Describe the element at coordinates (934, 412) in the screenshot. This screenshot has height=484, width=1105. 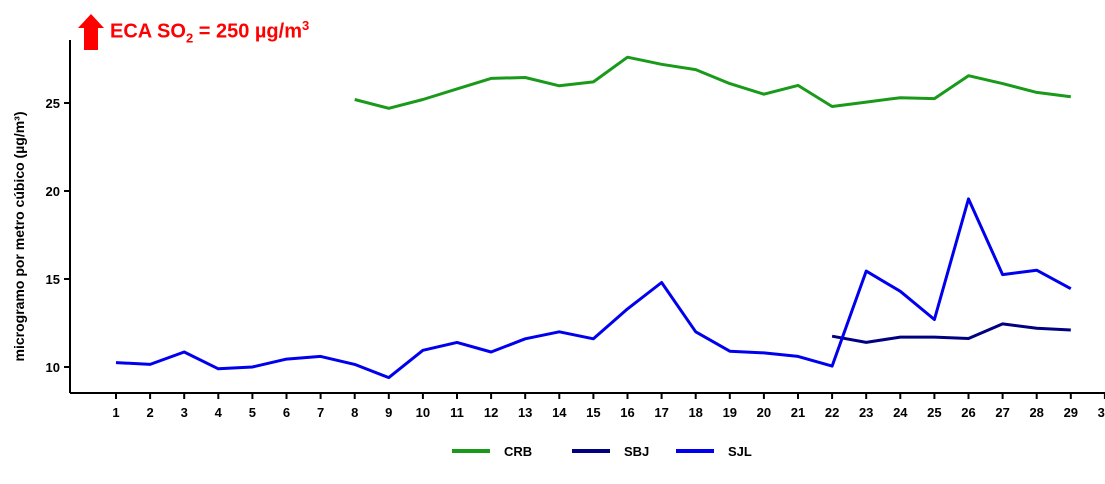
I see `x-tick-label: 25` at that location.